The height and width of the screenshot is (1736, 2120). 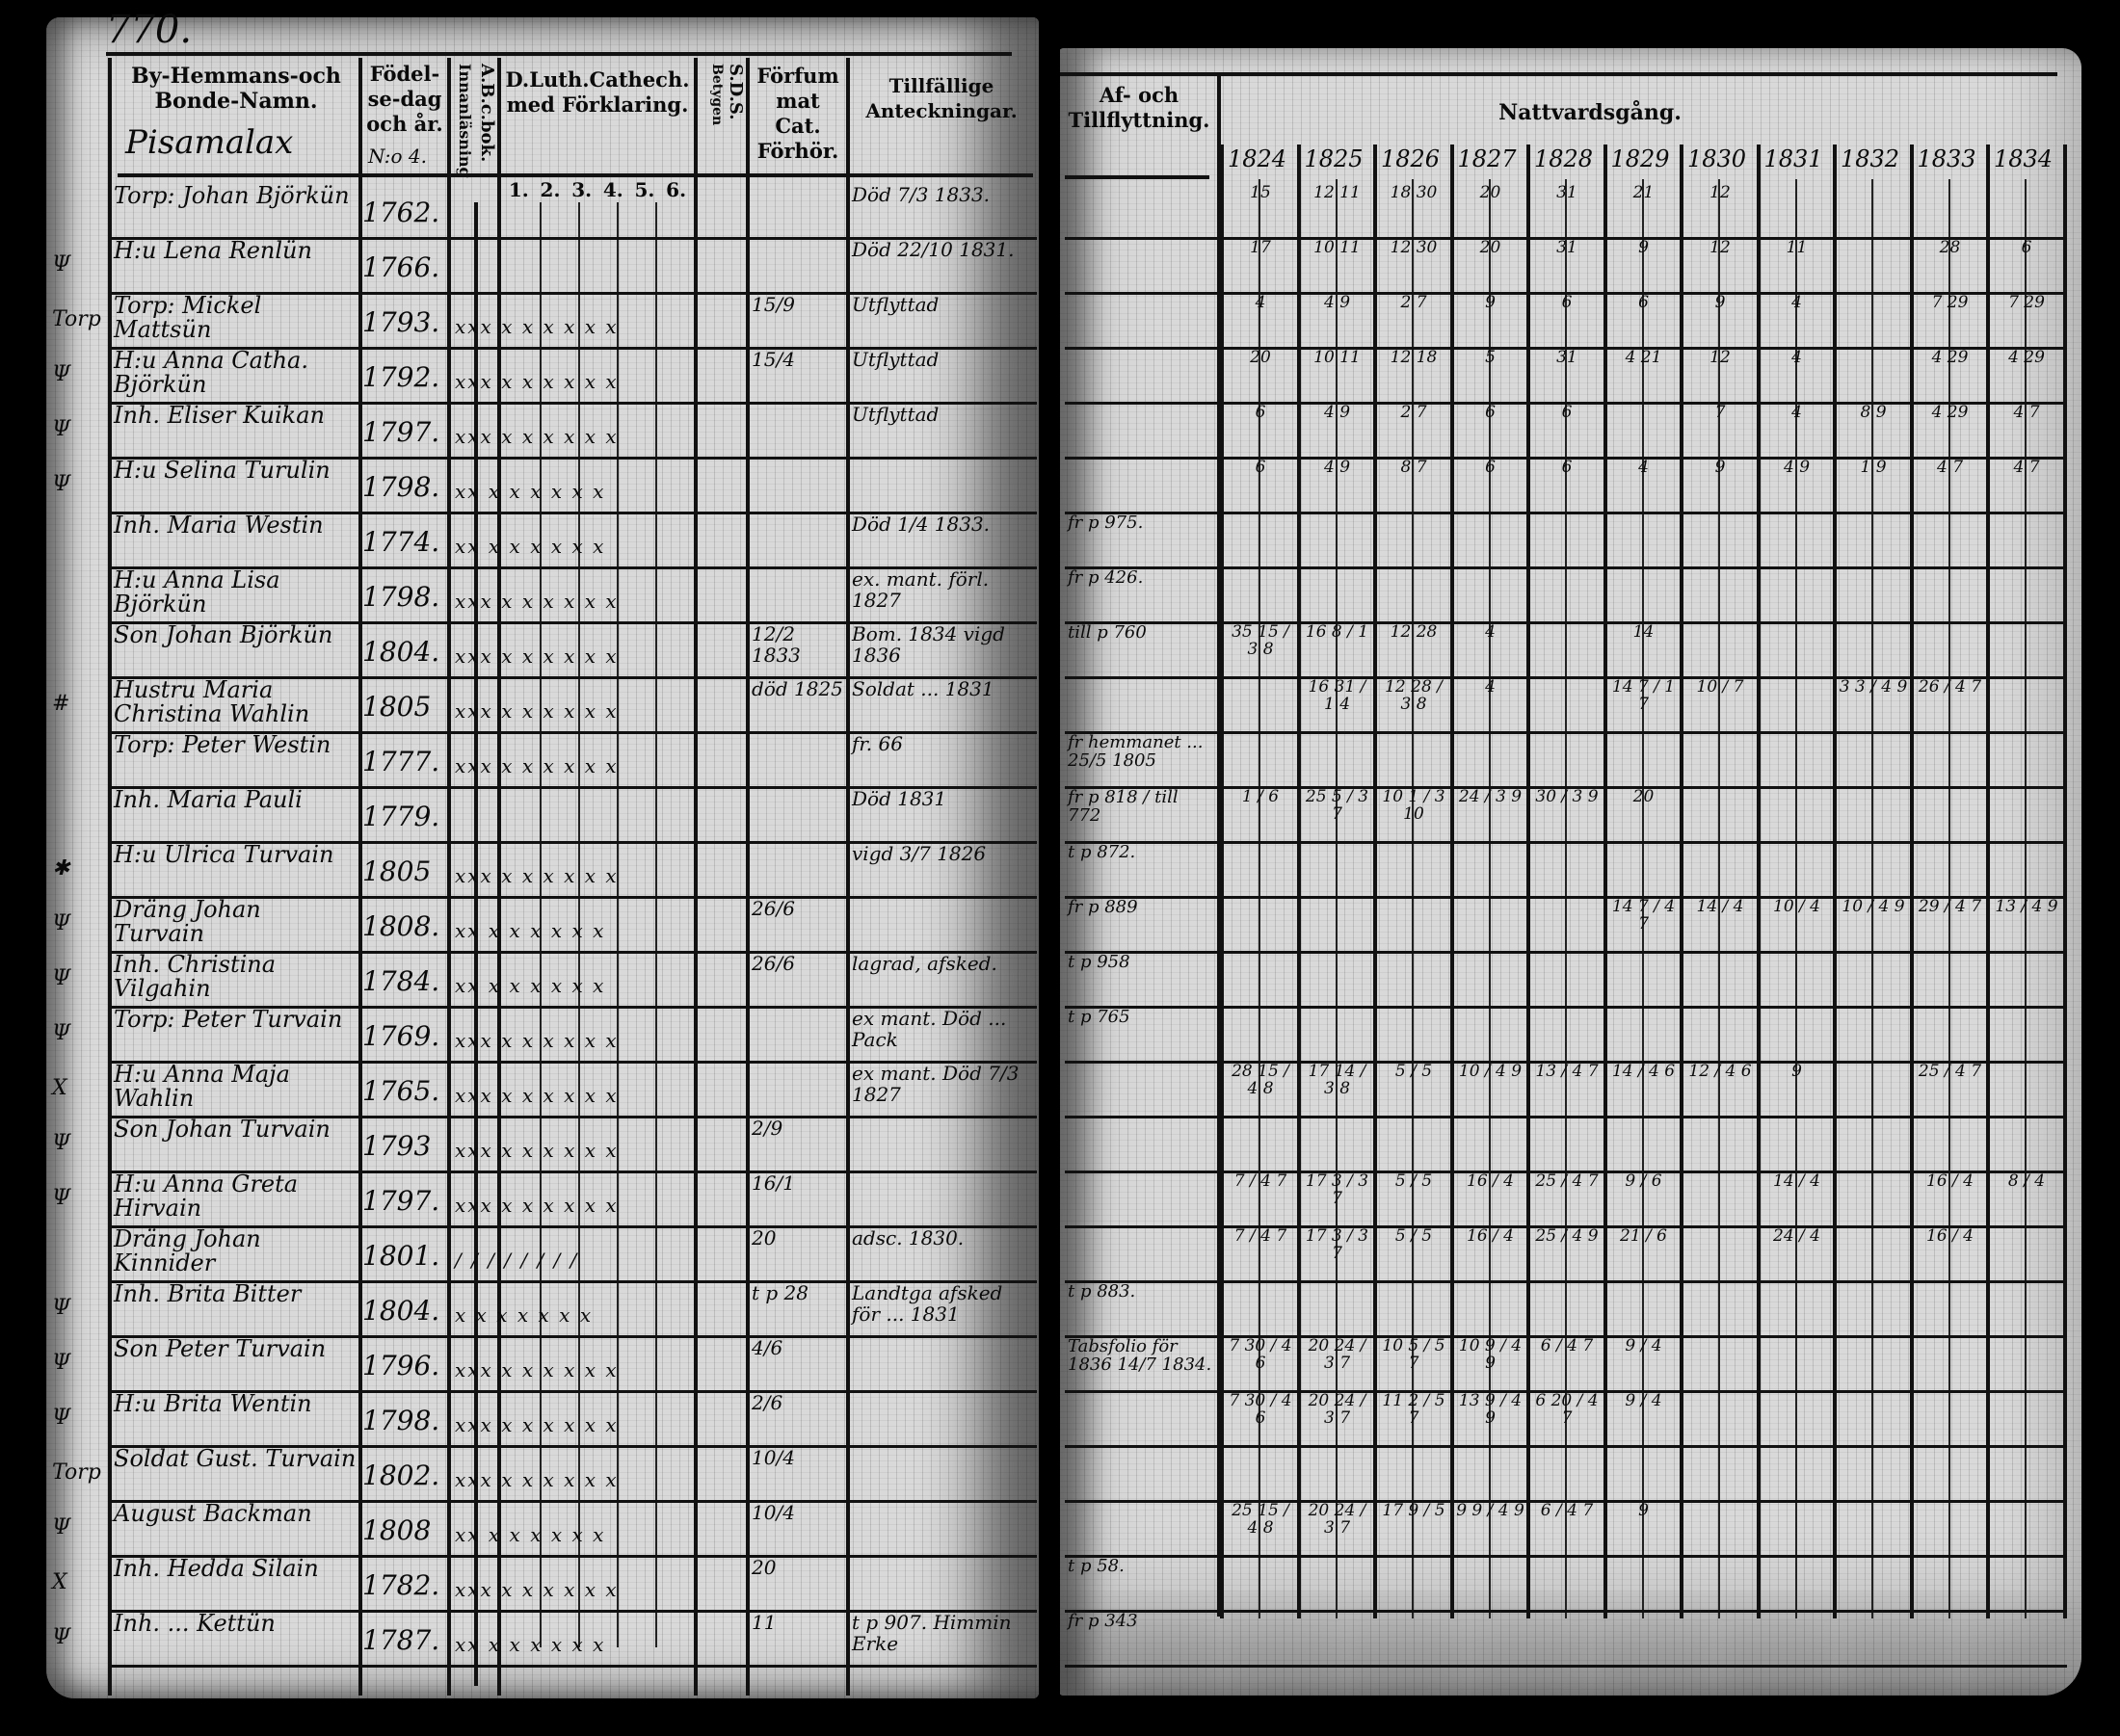 What do you see at coordinates (612, 189) in the screenshot?
I see `catechism-part: 4.` at bounding box center [612, 189].